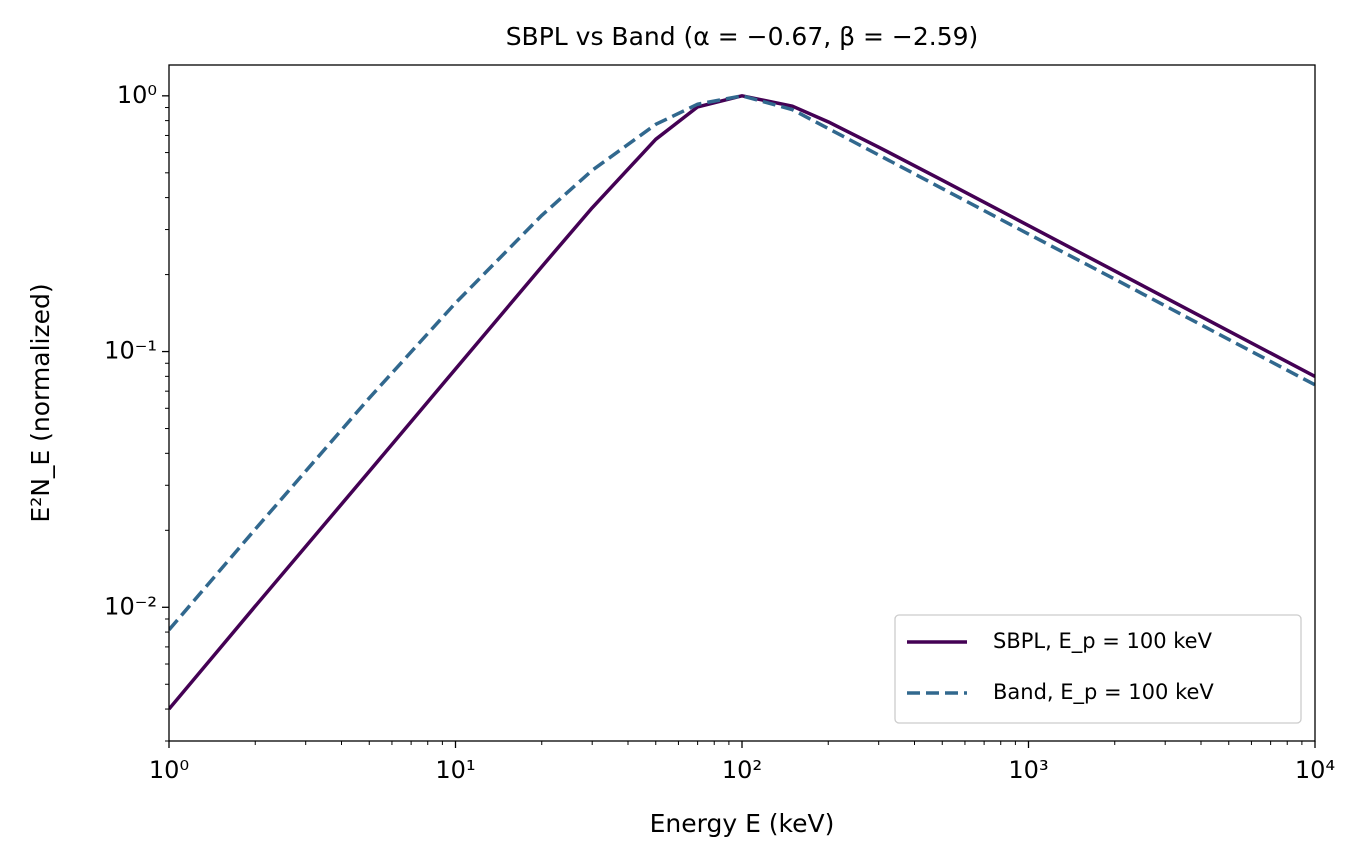 This screenshot has width=1365, height=864. What do you see at coordinates (1098, 669) in the screenshot?
I see `legend-box` at bounding box center [1098, 669].